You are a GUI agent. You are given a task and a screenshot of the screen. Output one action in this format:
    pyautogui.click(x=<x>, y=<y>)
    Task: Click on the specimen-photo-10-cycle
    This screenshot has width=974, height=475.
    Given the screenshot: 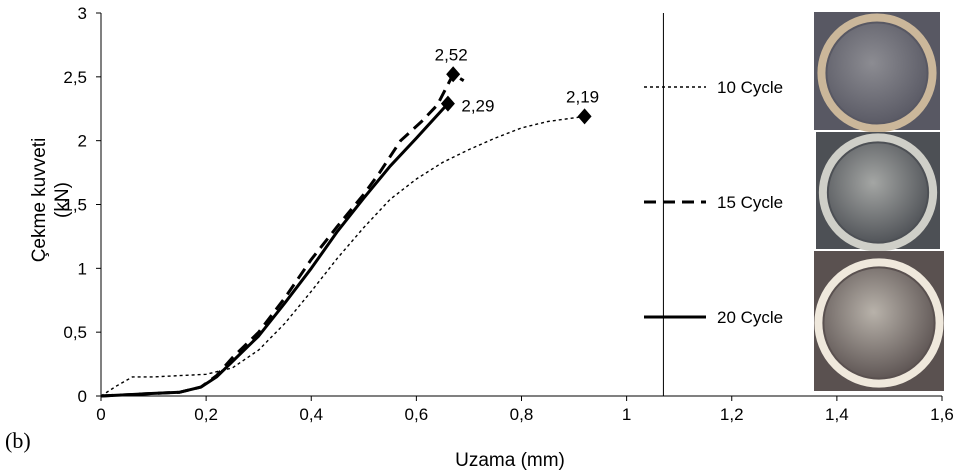 What is the action you would take?
    pyautogui.click(x=877, y=72)
    